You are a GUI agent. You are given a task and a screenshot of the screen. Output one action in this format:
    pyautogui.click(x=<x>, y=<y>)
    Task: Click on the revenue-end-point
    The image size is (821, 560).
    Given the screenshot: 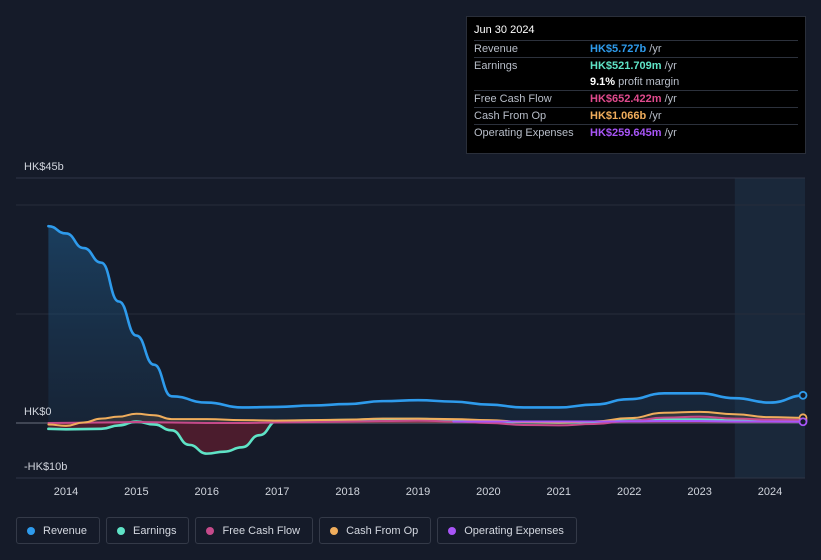 What is the action you would take?
    pyautogui.click(x=803, y=395)
    